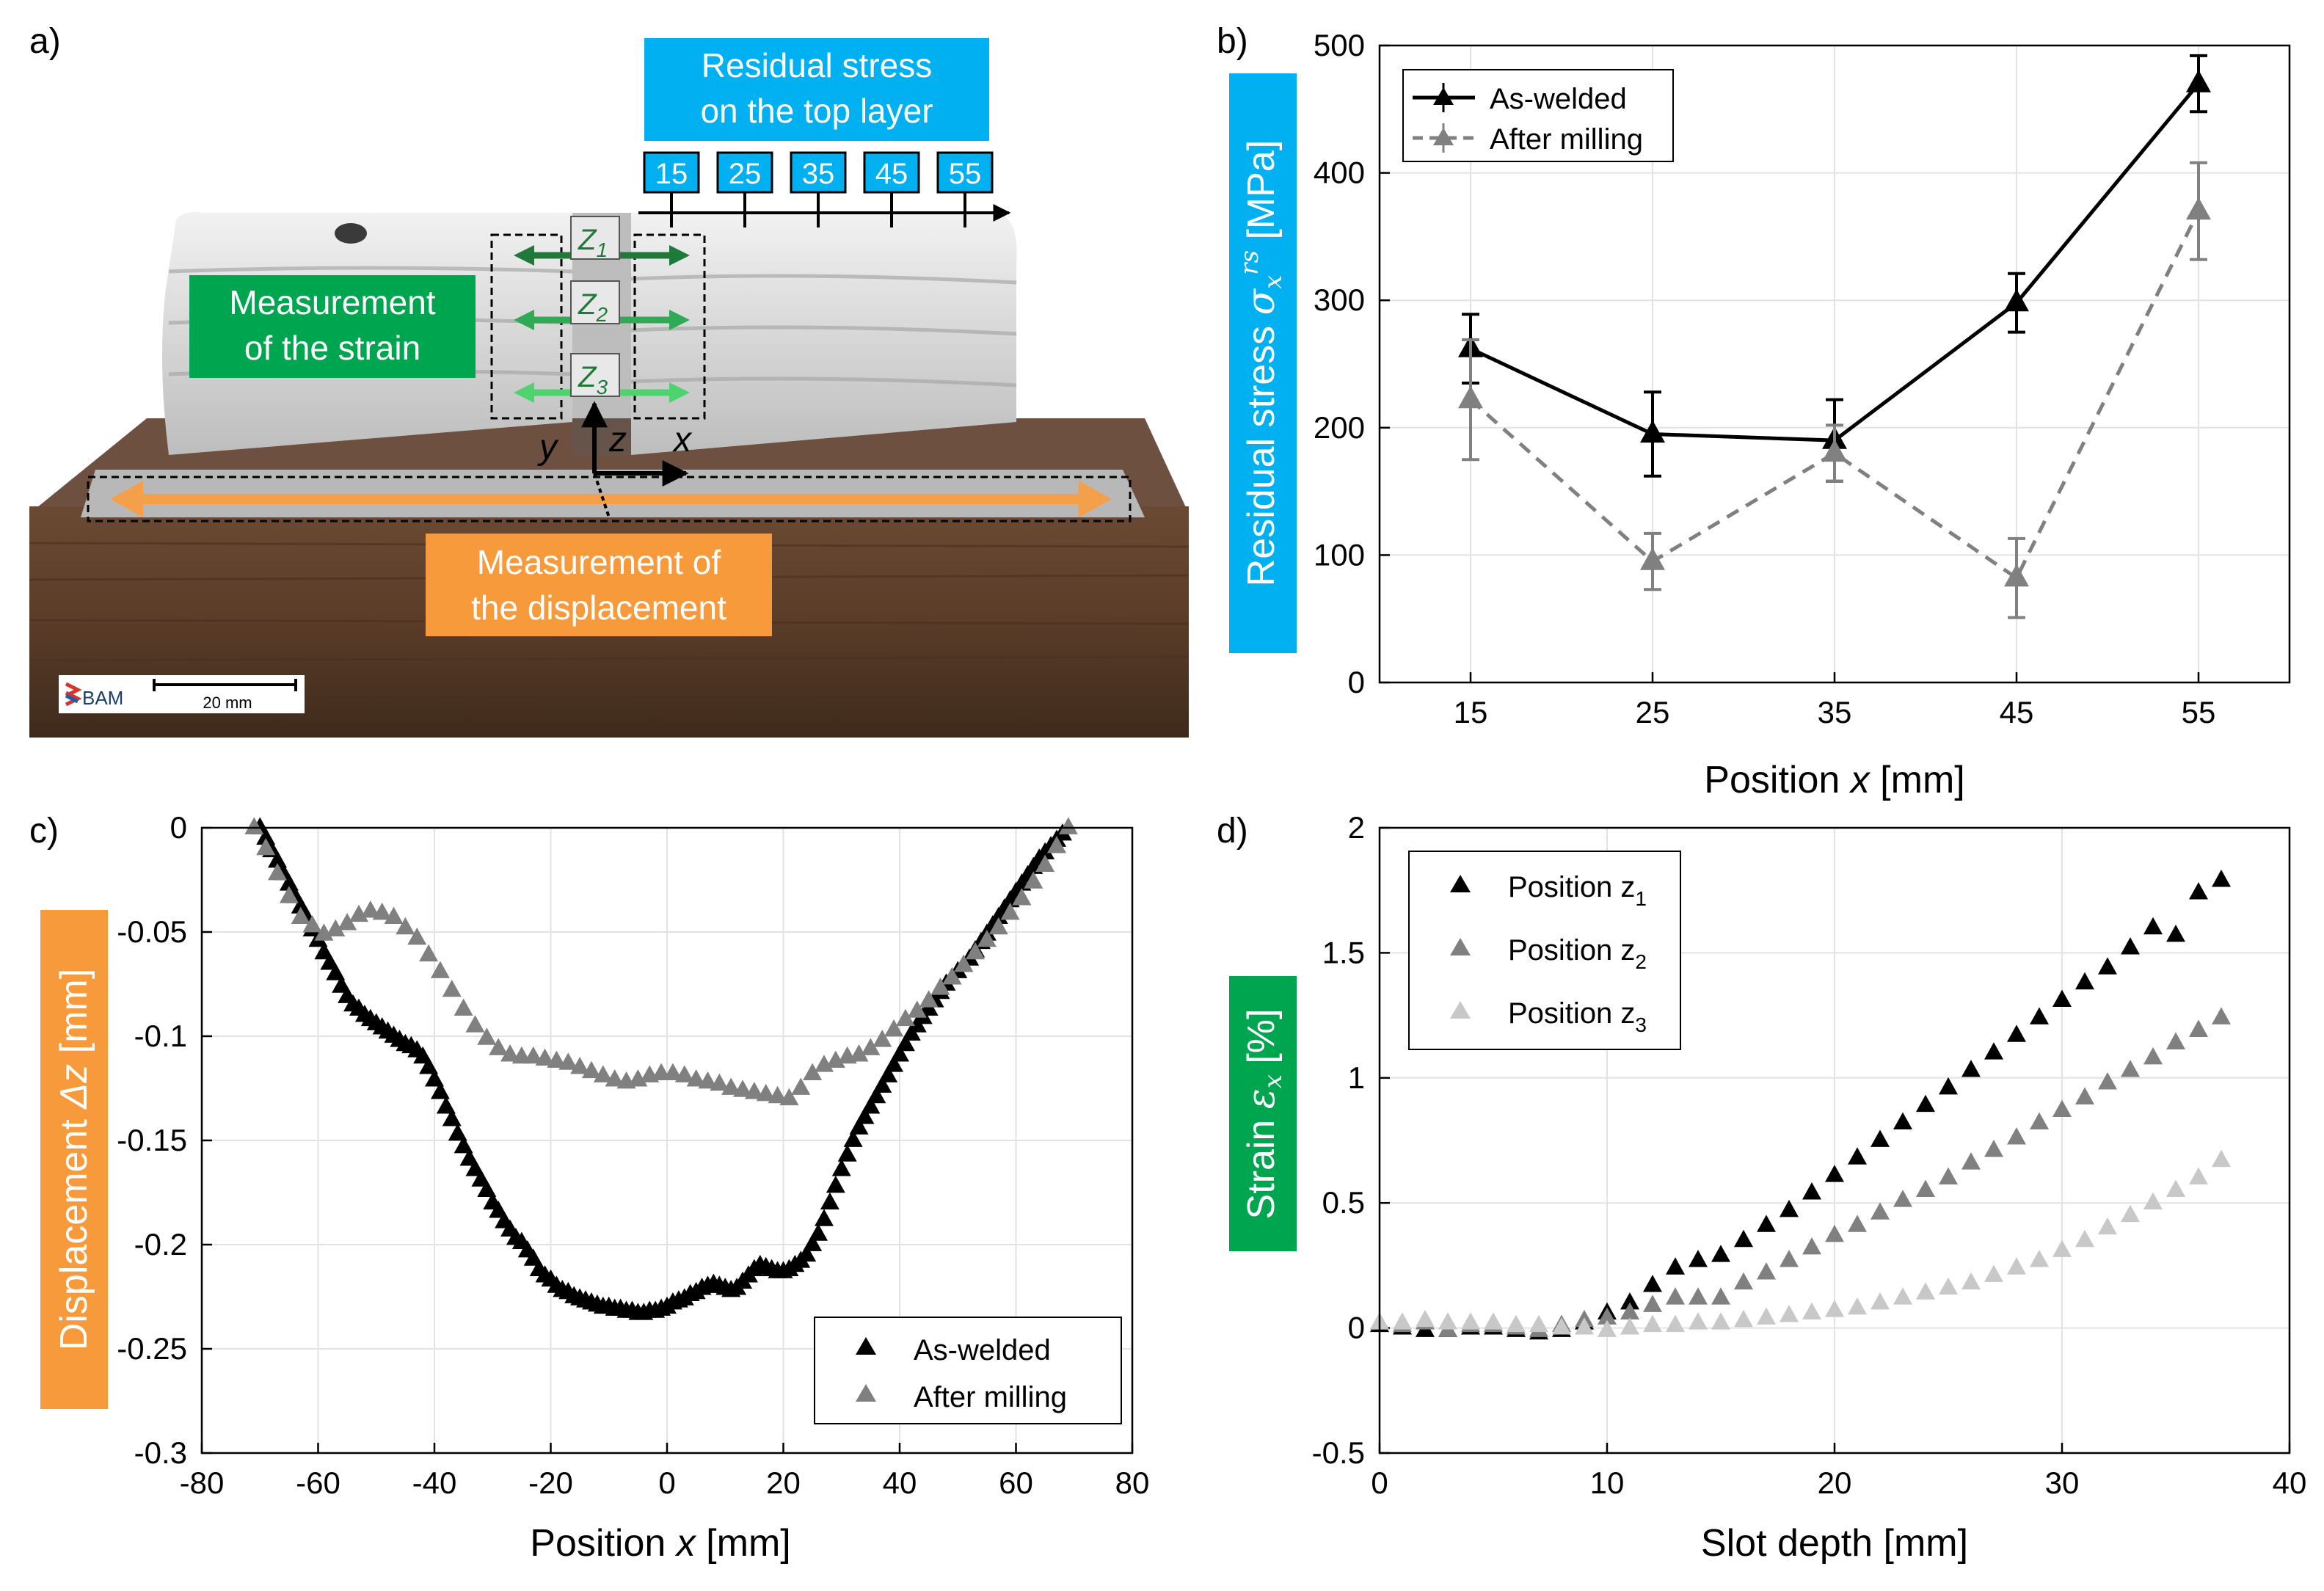 This screenshot has height=1591, width=2324. I want to click on chart-d-legend-z2: Position z2, so click(1578, 953).